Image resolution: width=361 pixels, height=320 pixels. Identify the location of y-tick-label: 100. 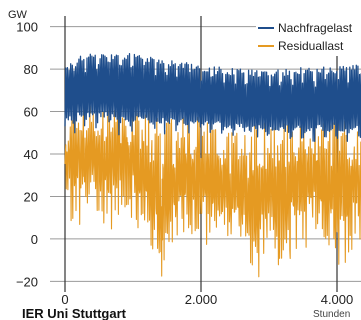
(27, 27).